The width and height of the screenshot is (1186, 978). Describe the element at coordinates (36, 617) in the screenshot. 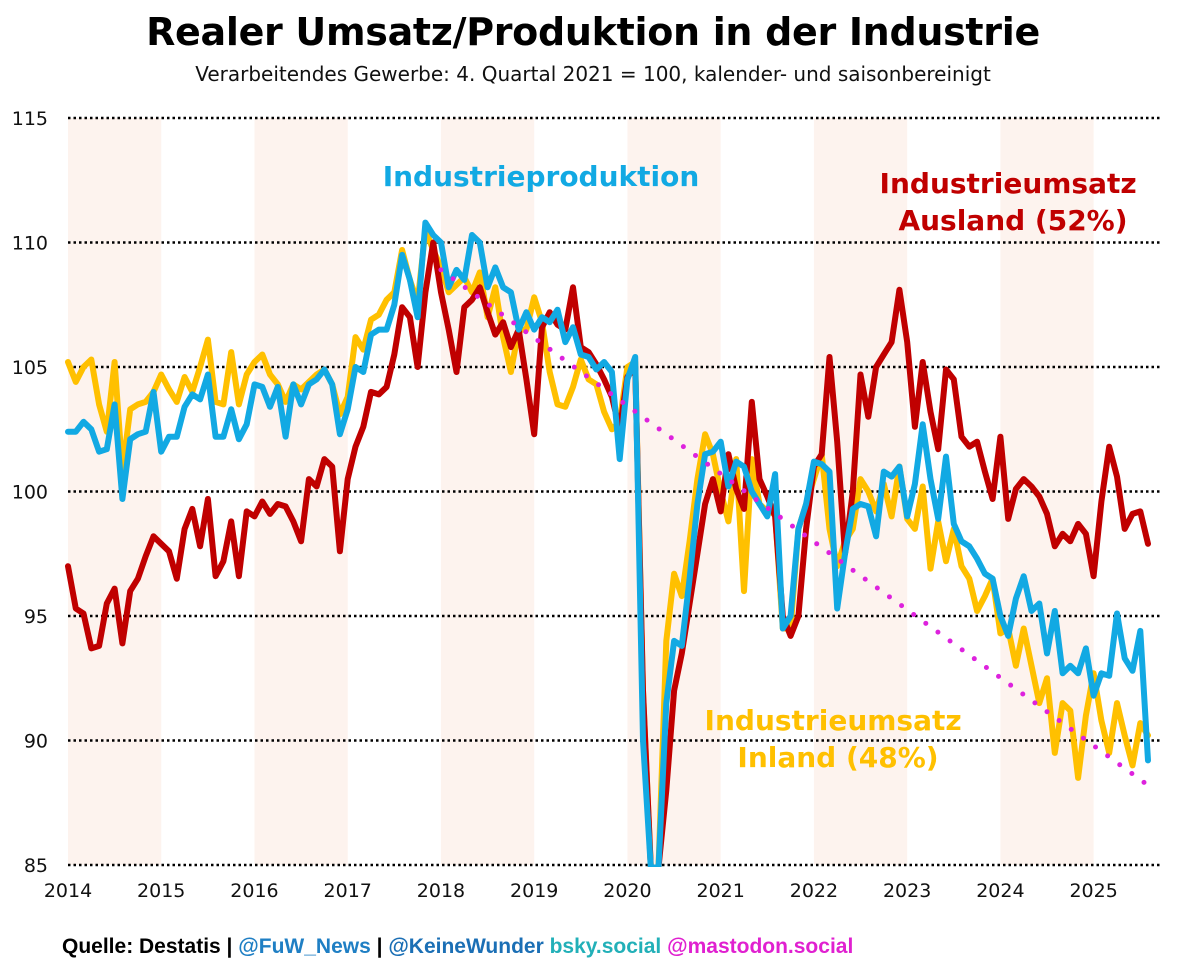

I see `y-tick-label: 95` at that location.